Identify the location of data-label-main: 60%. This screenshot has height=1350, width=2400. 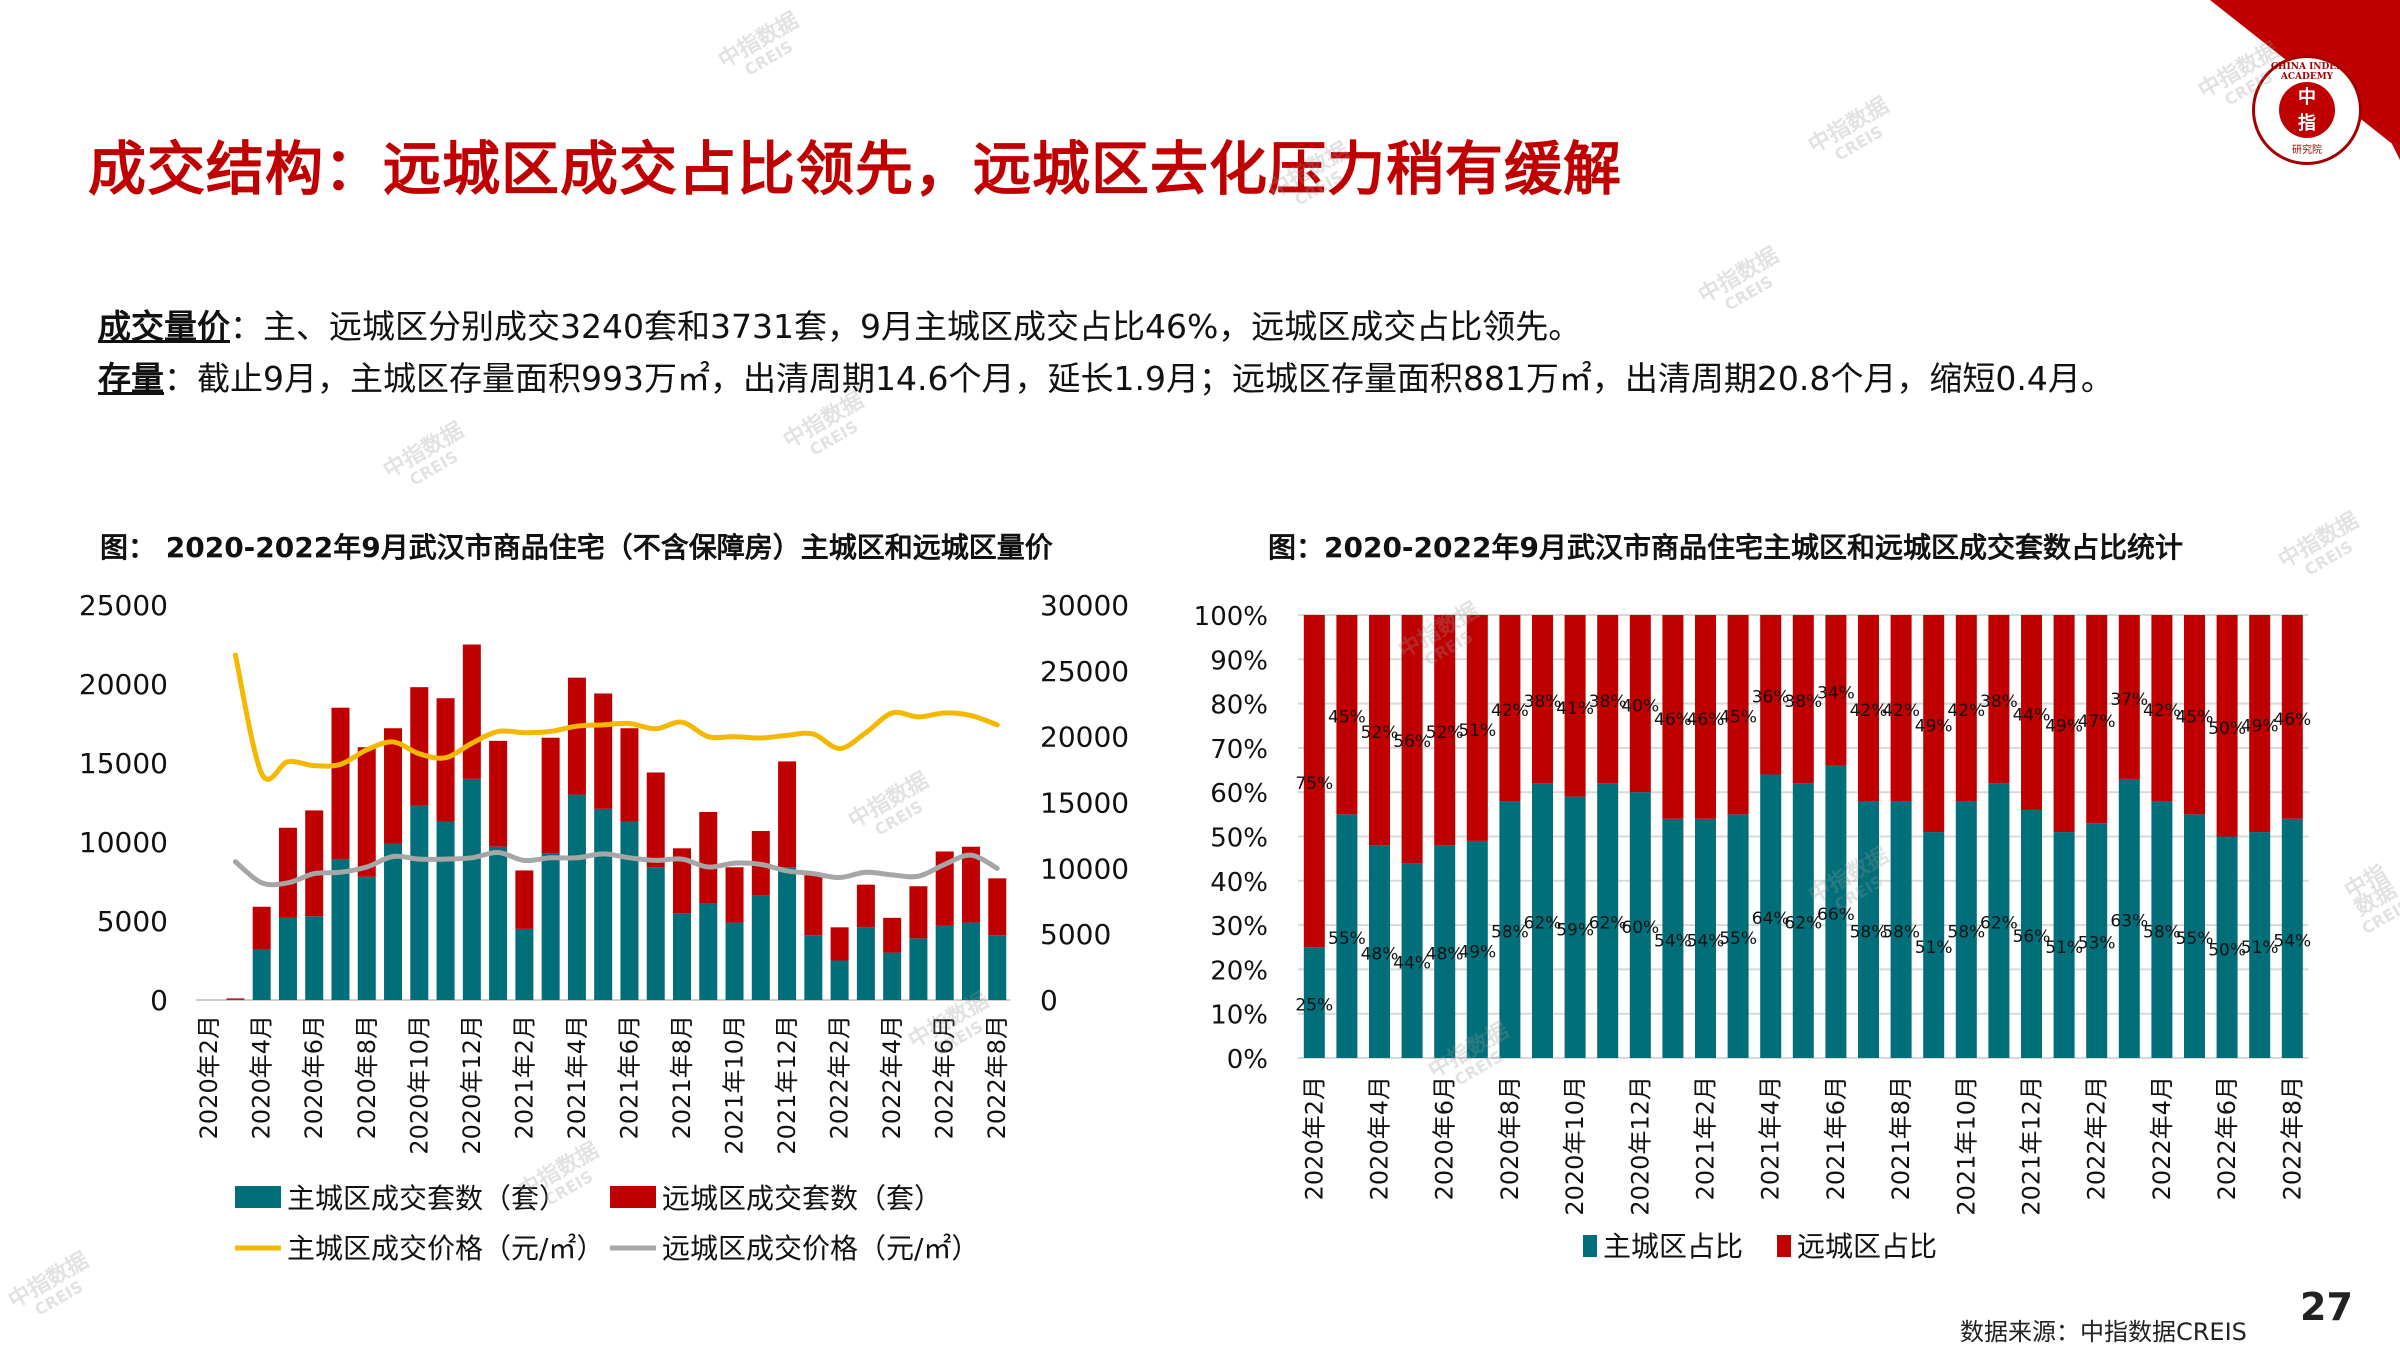
(1640, 928).